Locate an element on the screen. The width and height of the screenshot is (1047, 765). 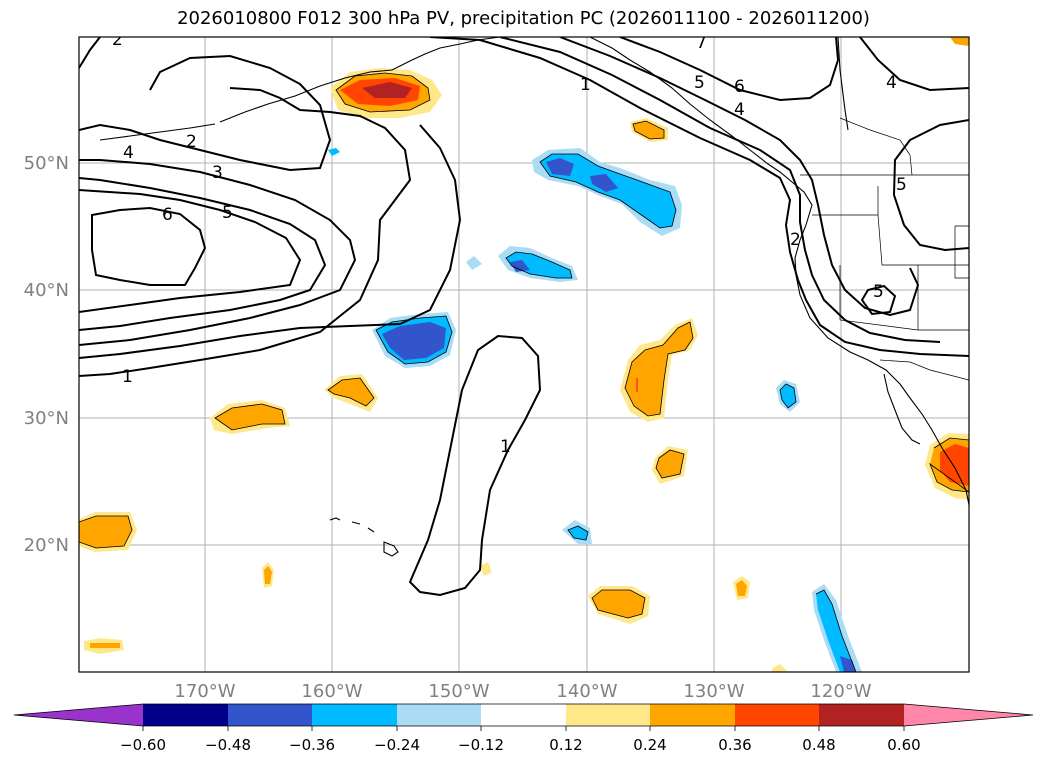
precip-neg-area-north-max1 is located at coordinates (560, 167).